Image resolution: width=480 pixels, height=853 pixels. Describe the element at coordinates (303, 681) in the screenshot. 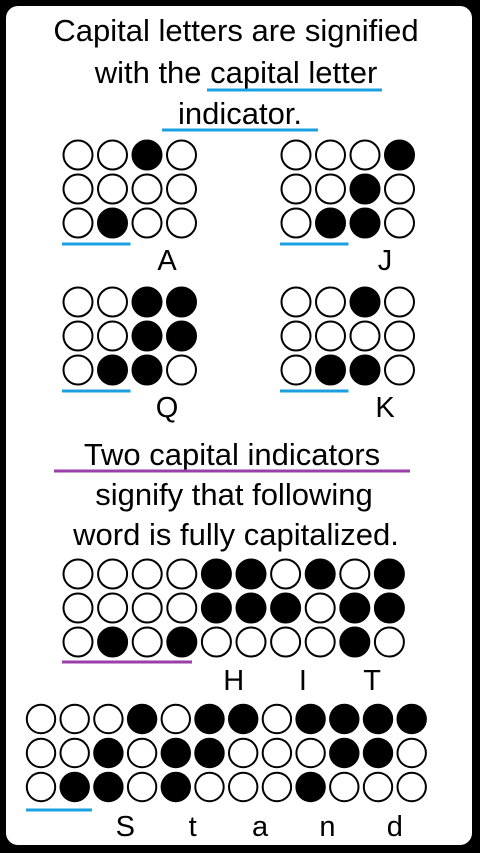

I see `word-letter-I: I` at that location.